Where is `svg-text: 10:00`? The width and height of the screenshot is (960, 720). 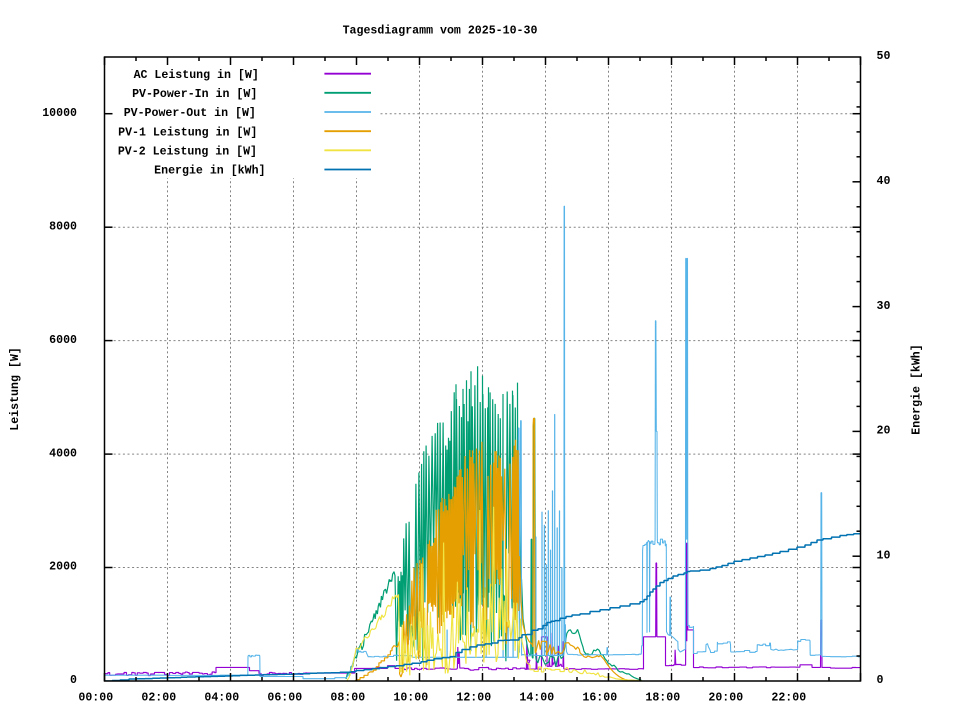 svg-text: 10:00 is located at coordinates (410, 698).